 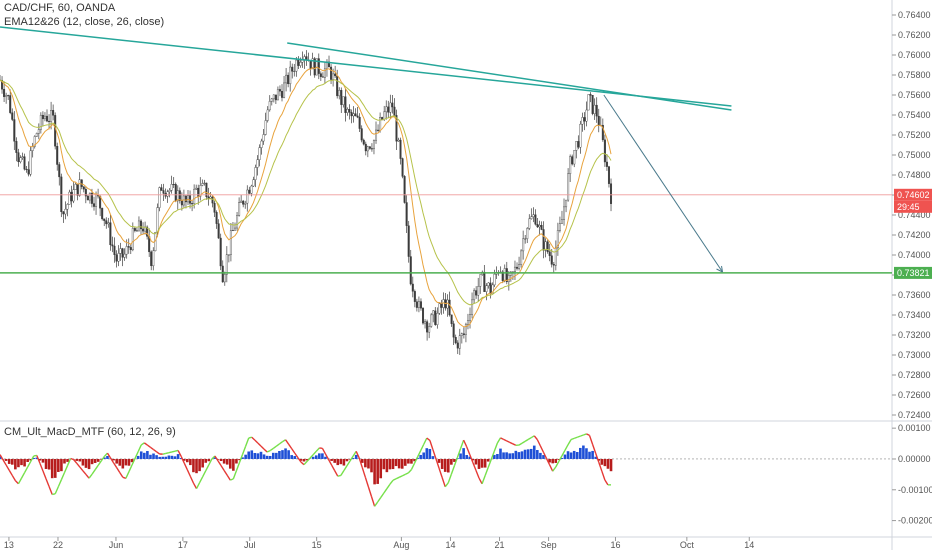 I want to click on macd-pane, so click(x=446, y=470).